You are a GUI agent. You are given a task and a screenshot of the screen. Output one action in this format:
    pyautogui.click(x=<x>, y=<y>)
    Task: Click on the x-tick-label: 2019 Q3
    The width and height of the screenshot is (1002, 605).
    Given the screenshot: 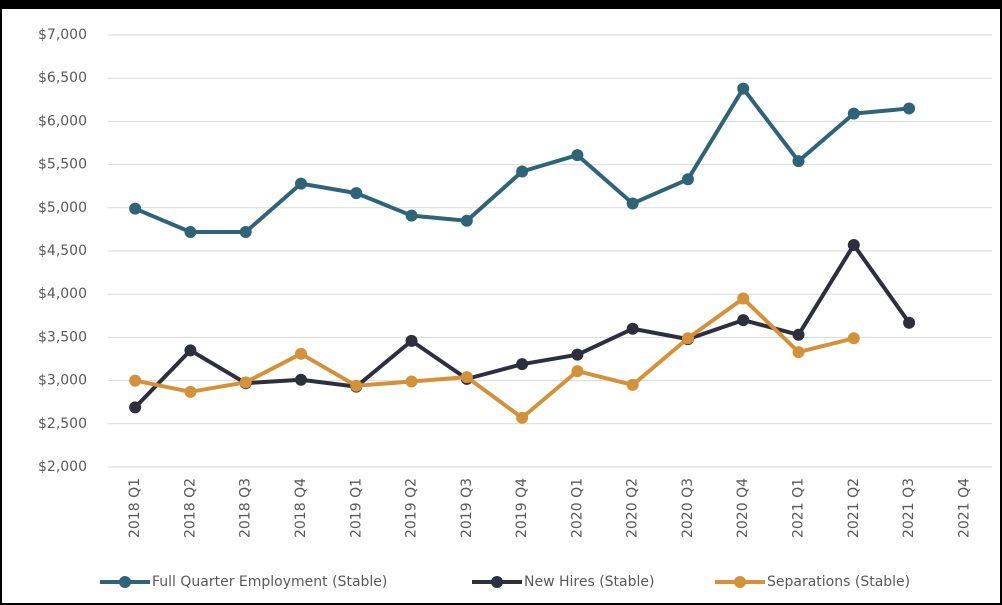 What is the action you would take?
    pyautogui.click(x=467, y=508)
    